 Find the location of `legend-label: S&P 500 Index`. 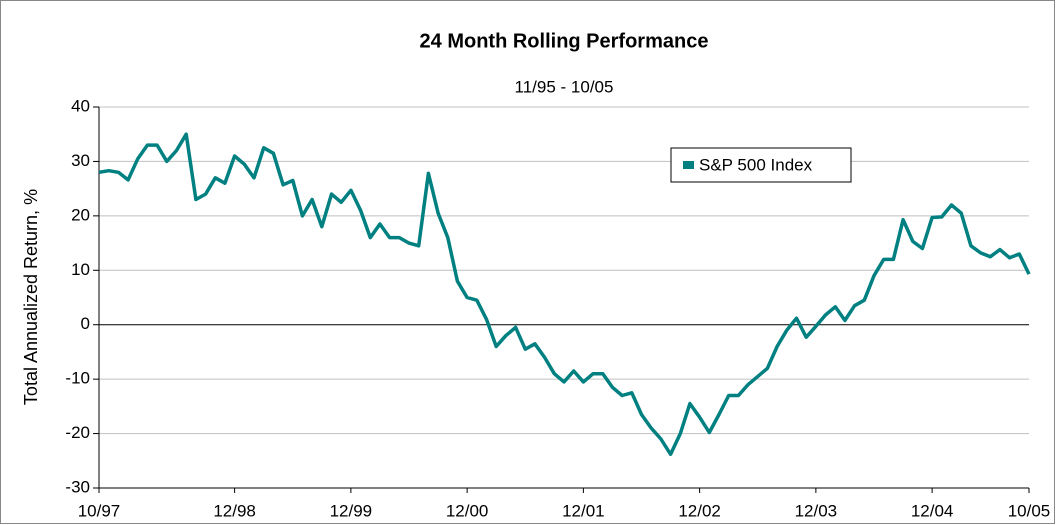

legend-label: S&P 500 Index is located at coordinates (756, 164).